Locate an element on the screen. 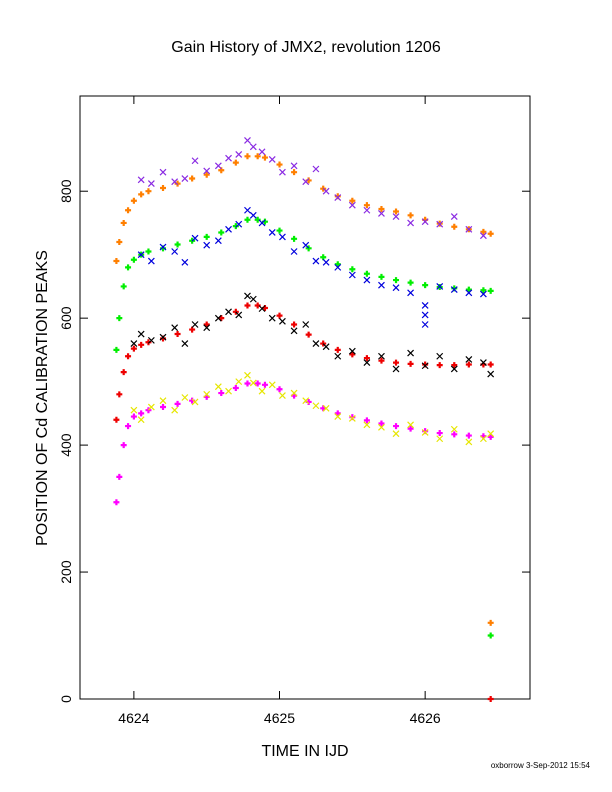 The image size is (612, 792). y-tick-label: 0 is located at coordinates (66, 699).